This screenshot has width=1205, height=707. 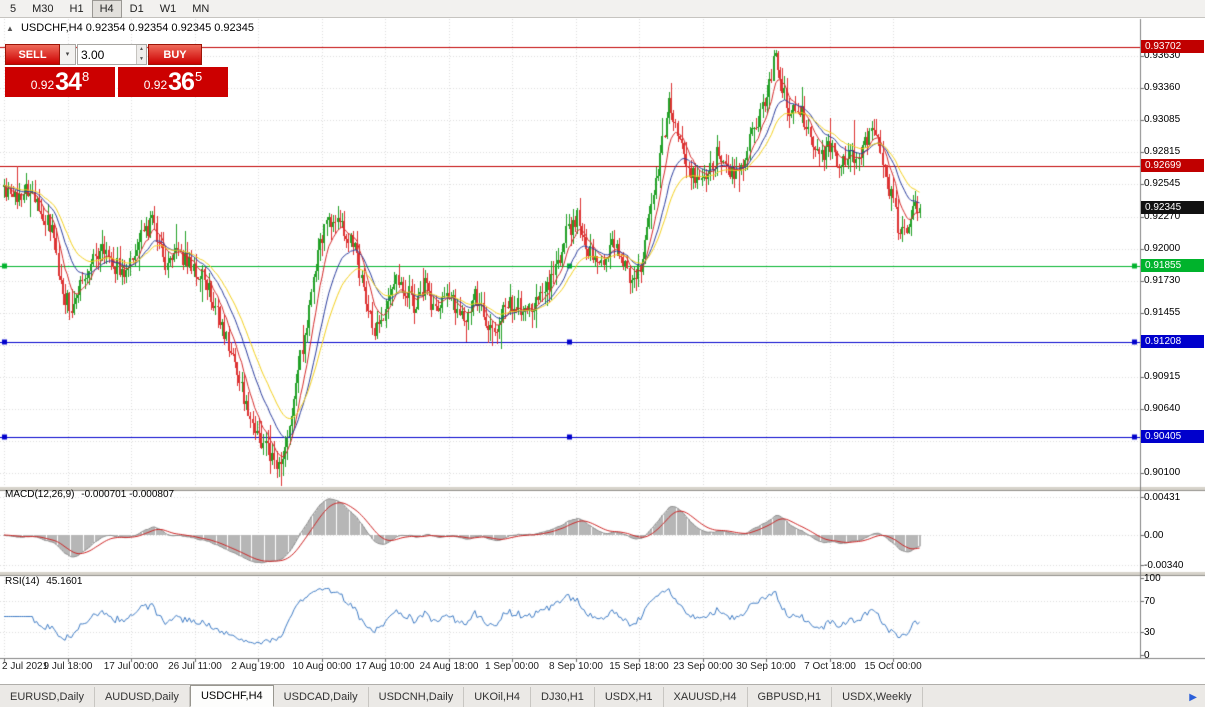 I want to click on tab-xauusd-h4: XAUUSD,H4, so click(x=706, y=697).